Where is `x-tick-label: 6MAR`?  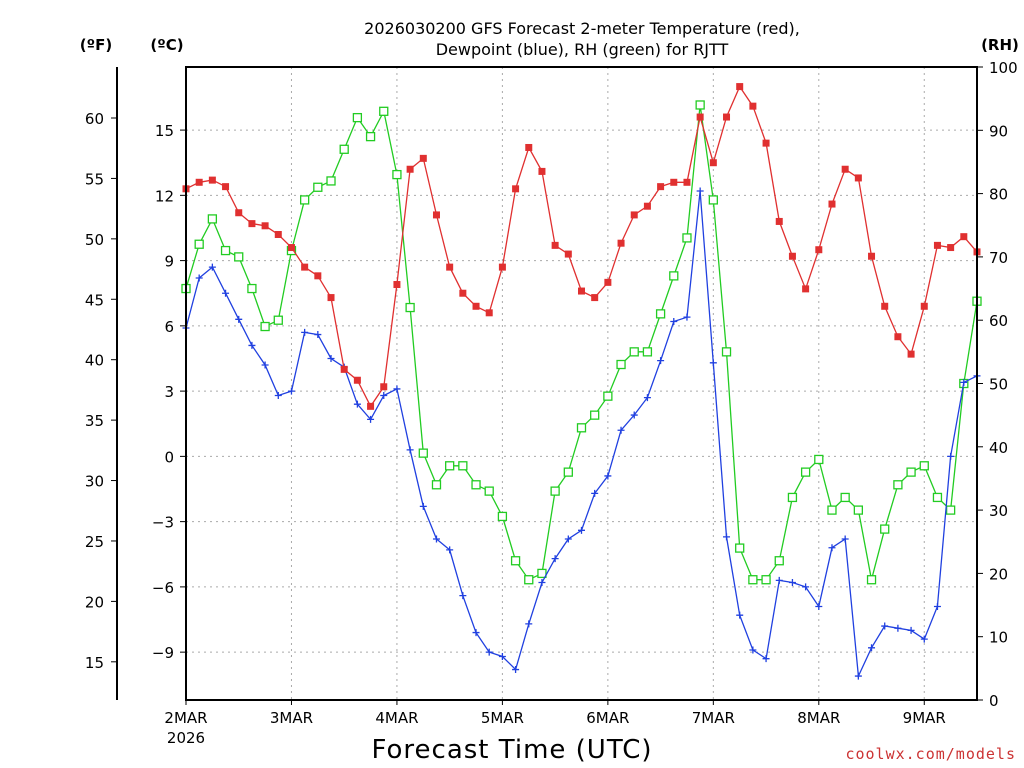 x-tick-label: 6MAR is located at coordinates (607, 718).